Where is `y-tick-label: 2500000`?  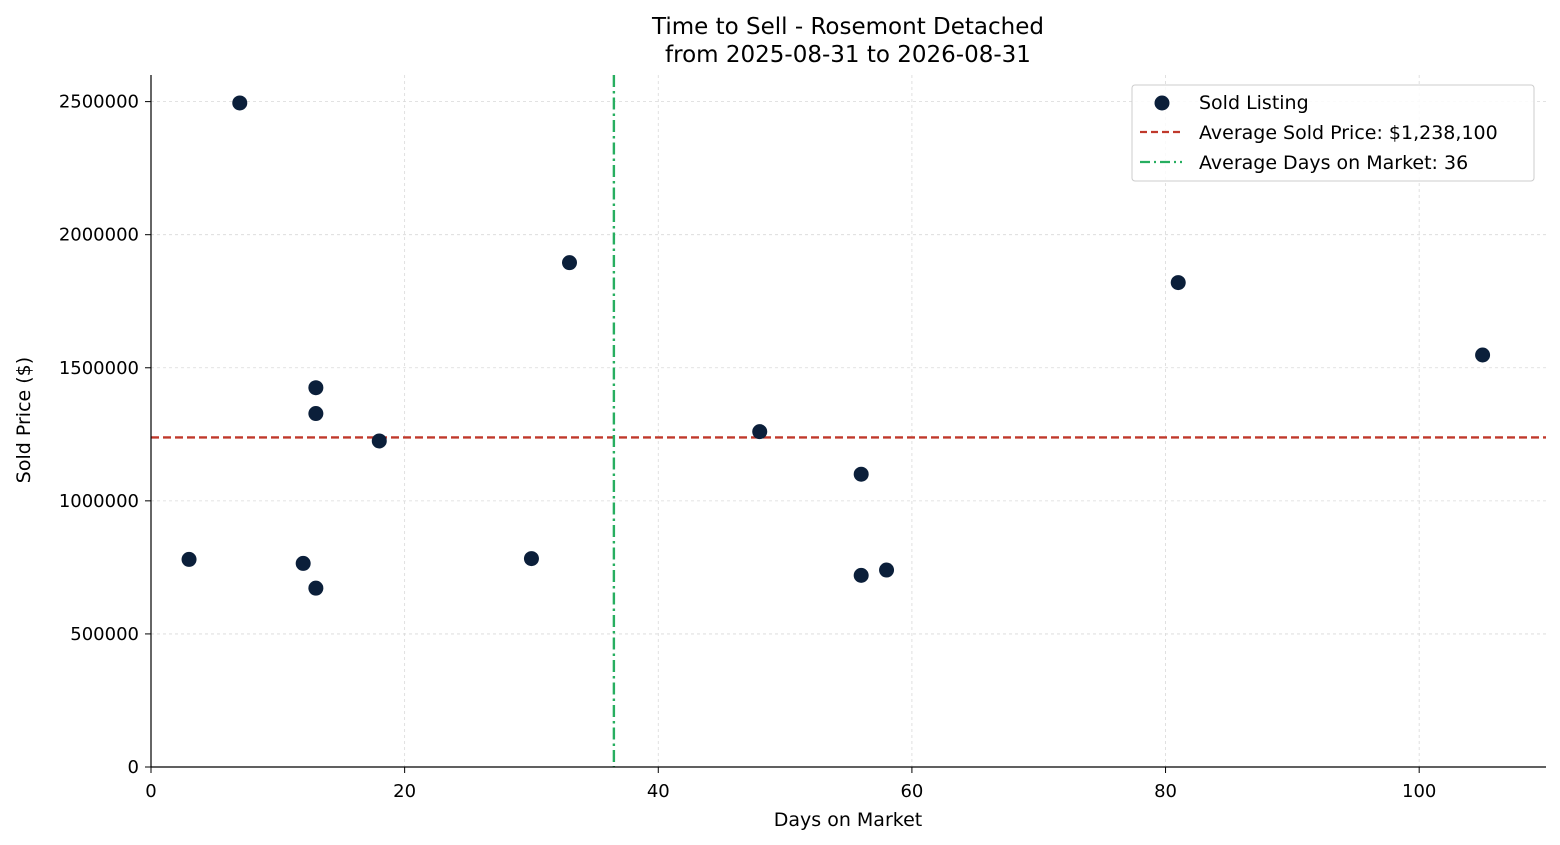
y-tick-label: 2500000 is located at coordinates (99, 102).